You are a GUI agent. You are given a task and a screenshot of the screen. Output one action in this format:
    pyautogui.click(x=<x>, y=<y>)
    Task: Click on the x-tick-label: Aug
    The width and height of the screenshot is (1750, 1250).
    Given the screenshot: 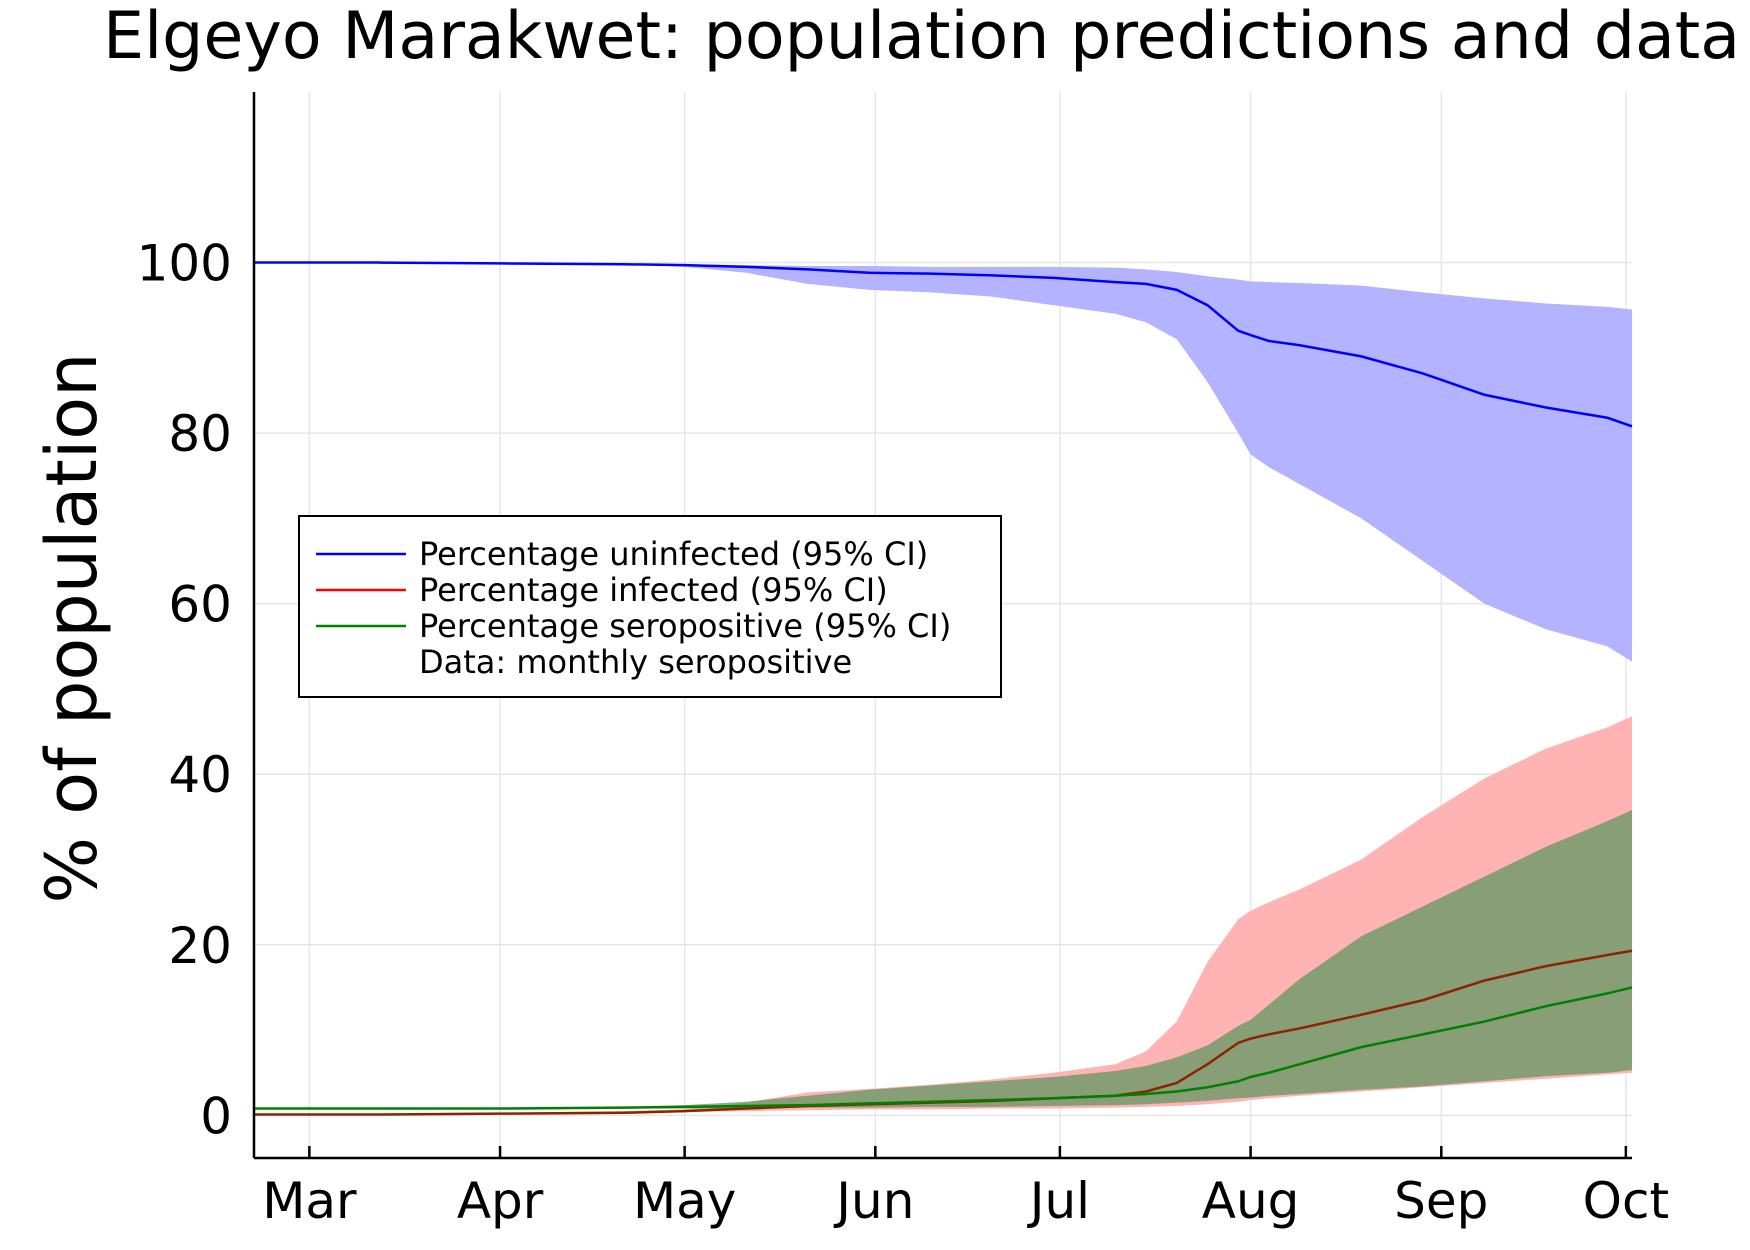 What is the action you would take?
    pyautogui.click(x=1251, y=1201)
    